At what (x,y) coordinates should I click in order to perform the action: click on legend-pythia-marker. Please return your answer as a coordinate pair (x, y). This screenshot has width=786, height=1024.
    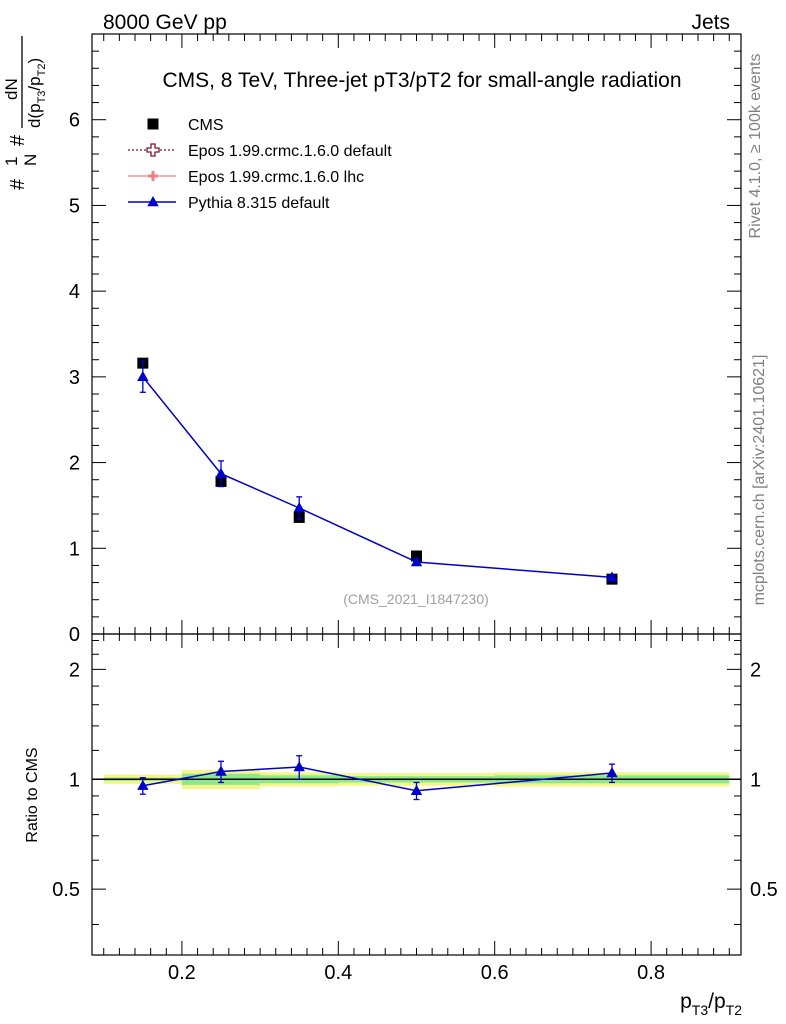
    Looking at the image, I should click on (153, 201).